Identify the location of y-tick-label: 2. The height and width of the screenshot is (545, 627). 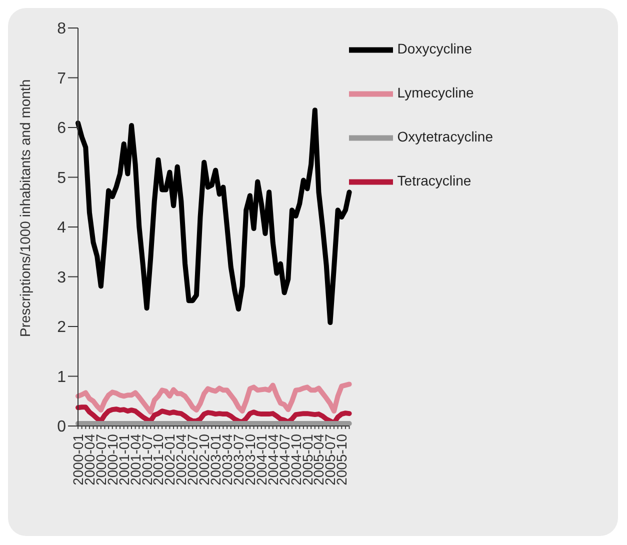
(61, 327).